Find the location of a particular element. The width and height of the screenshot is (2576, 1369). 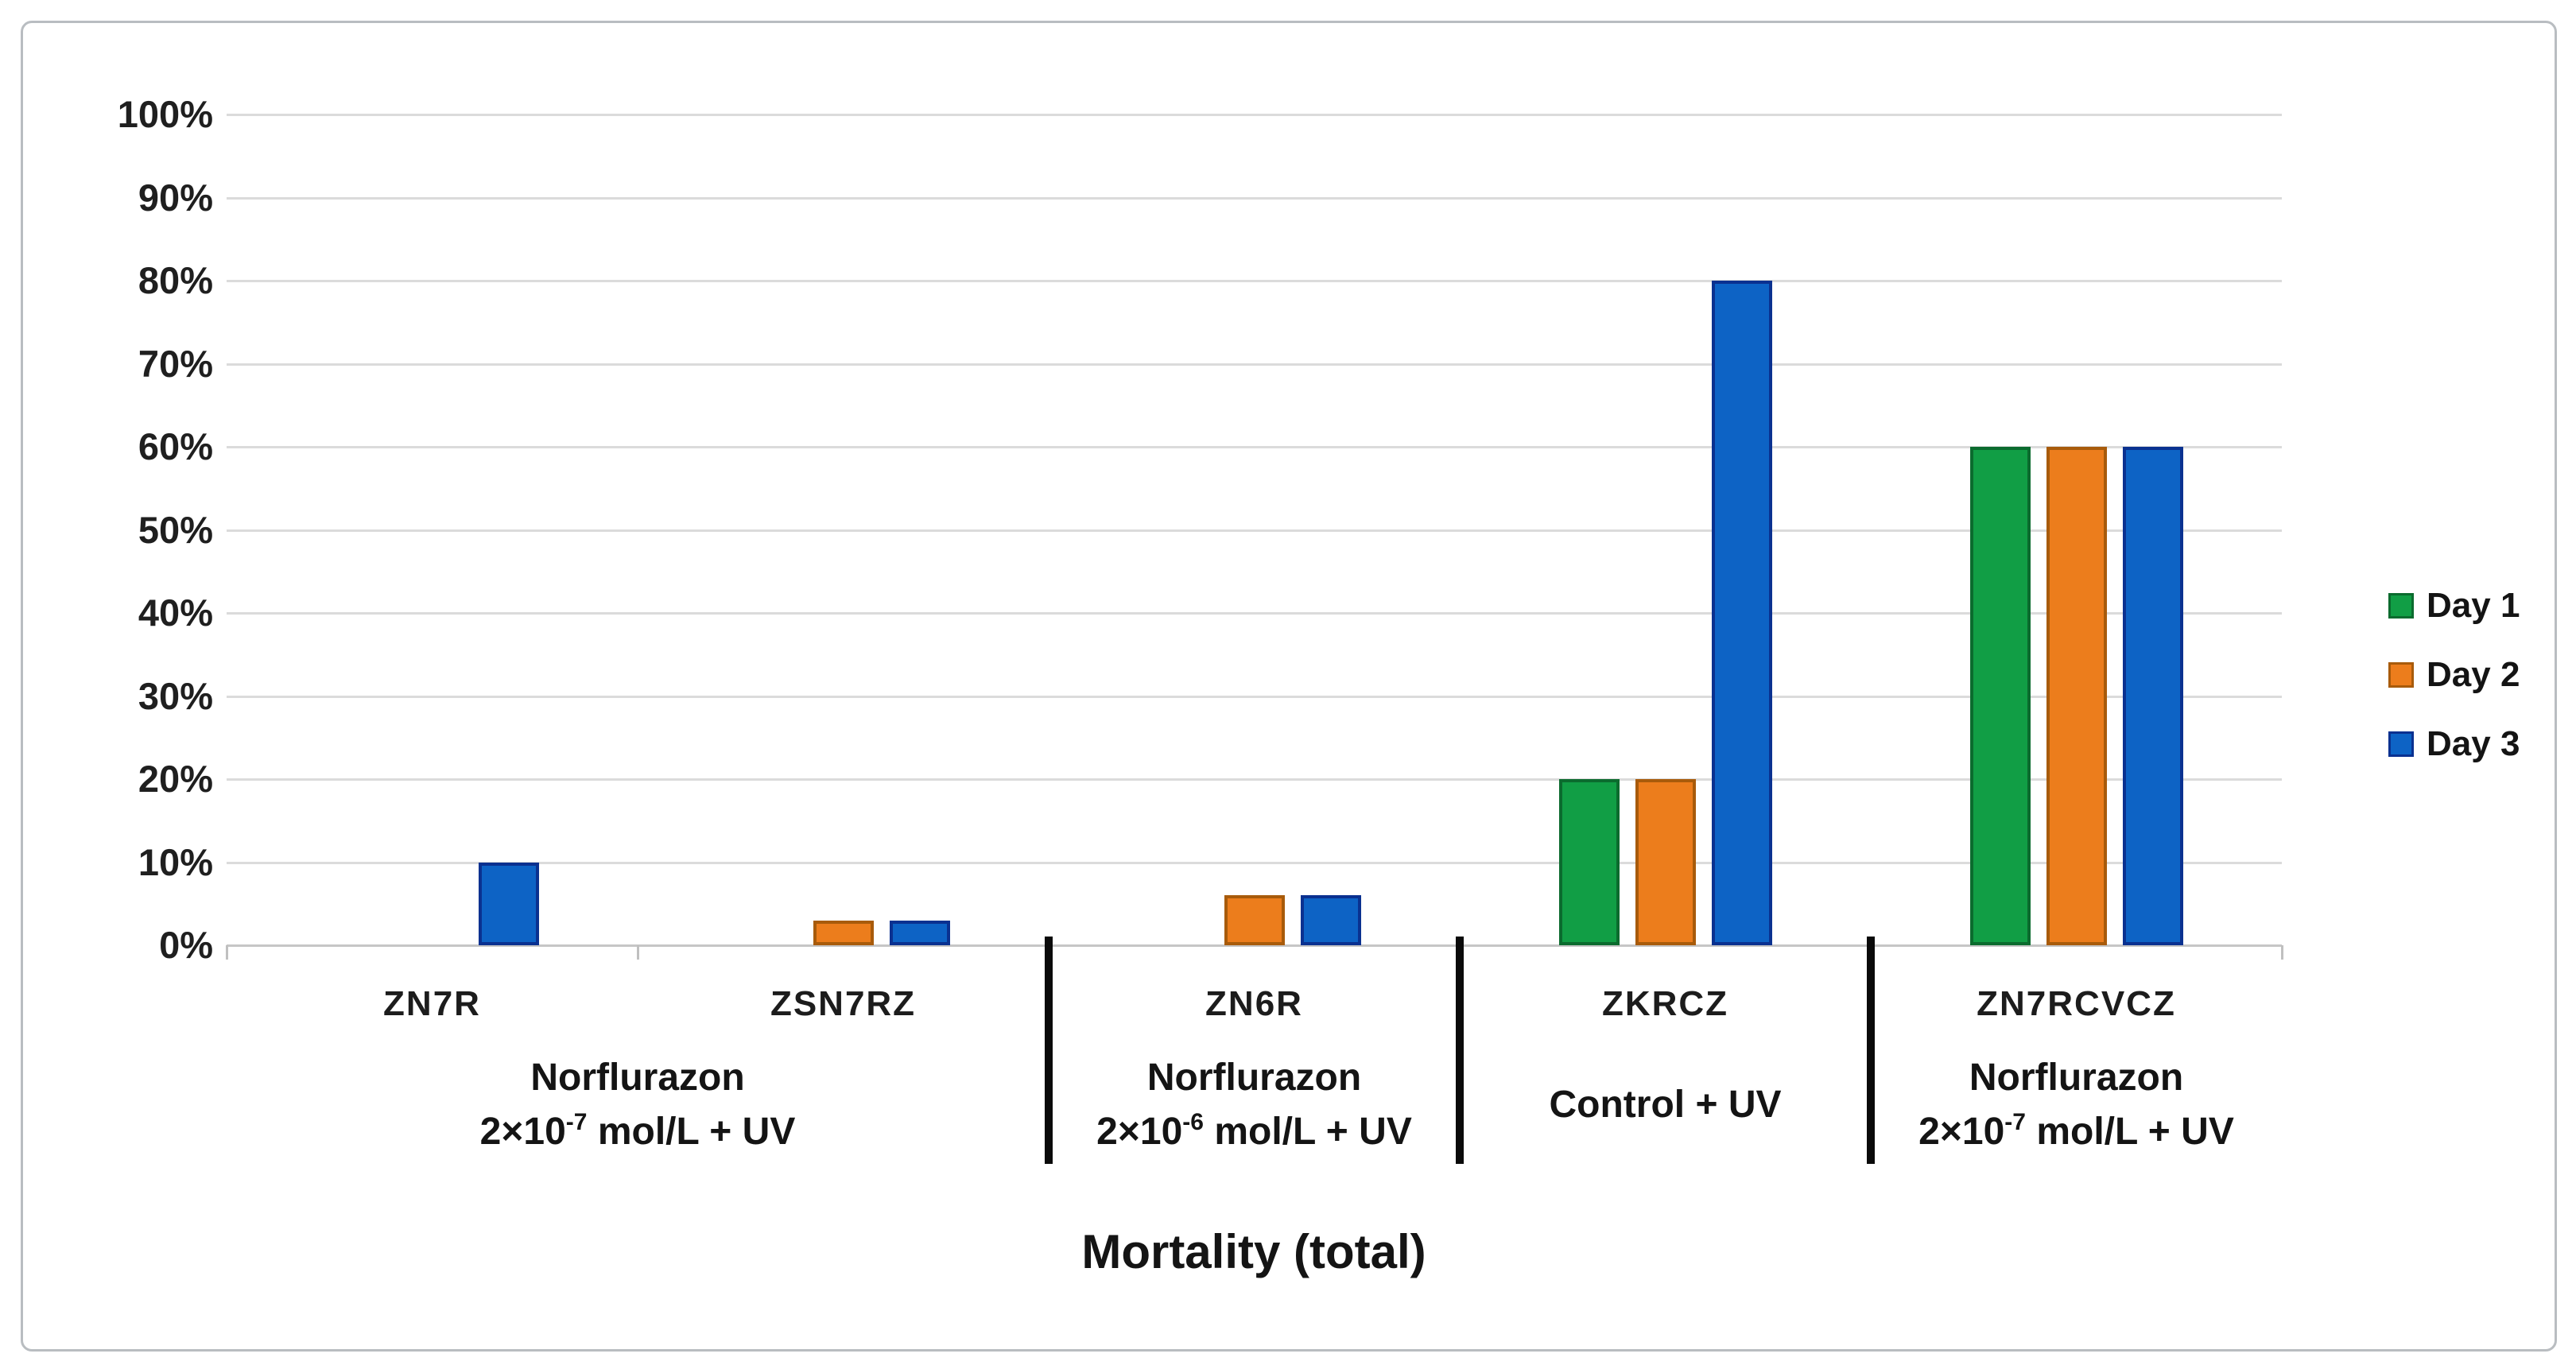

bar-ZN7RCVCZ-day1 is located at coordinates (2000, 696).